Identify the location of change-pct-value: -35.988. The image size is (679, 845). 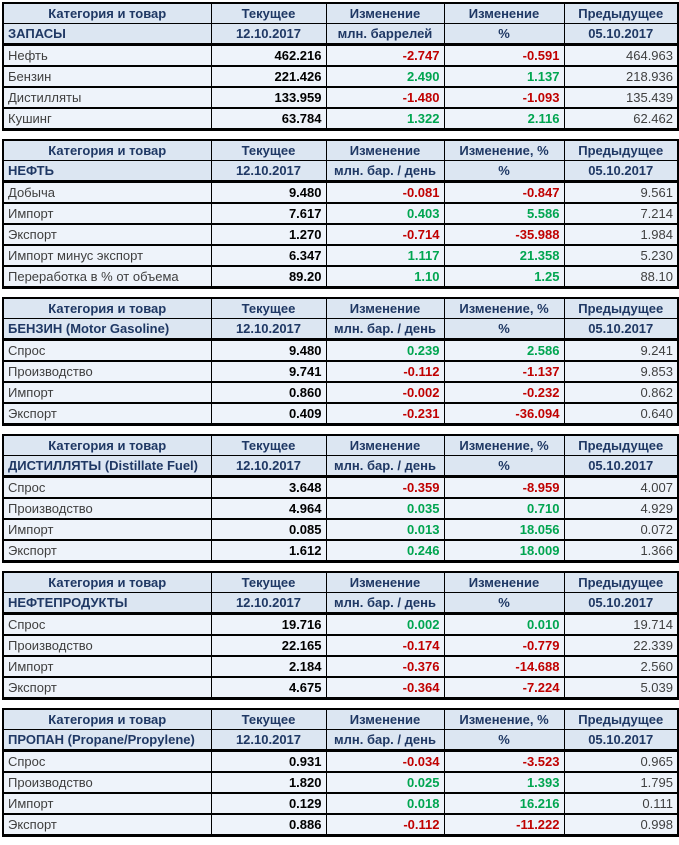
(504, 234).